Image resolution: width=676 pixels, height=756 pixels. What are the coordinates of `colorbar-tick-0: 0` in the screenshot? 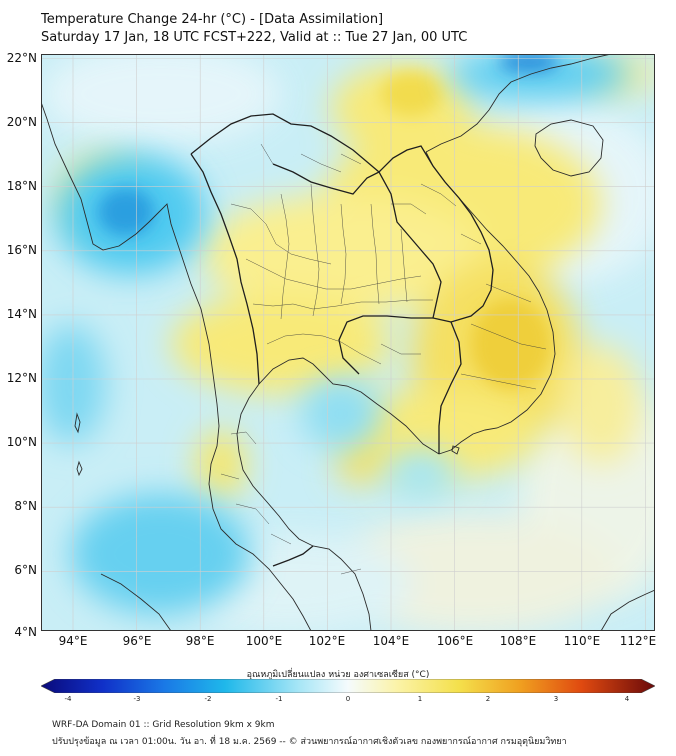 It's located at (348, 699).